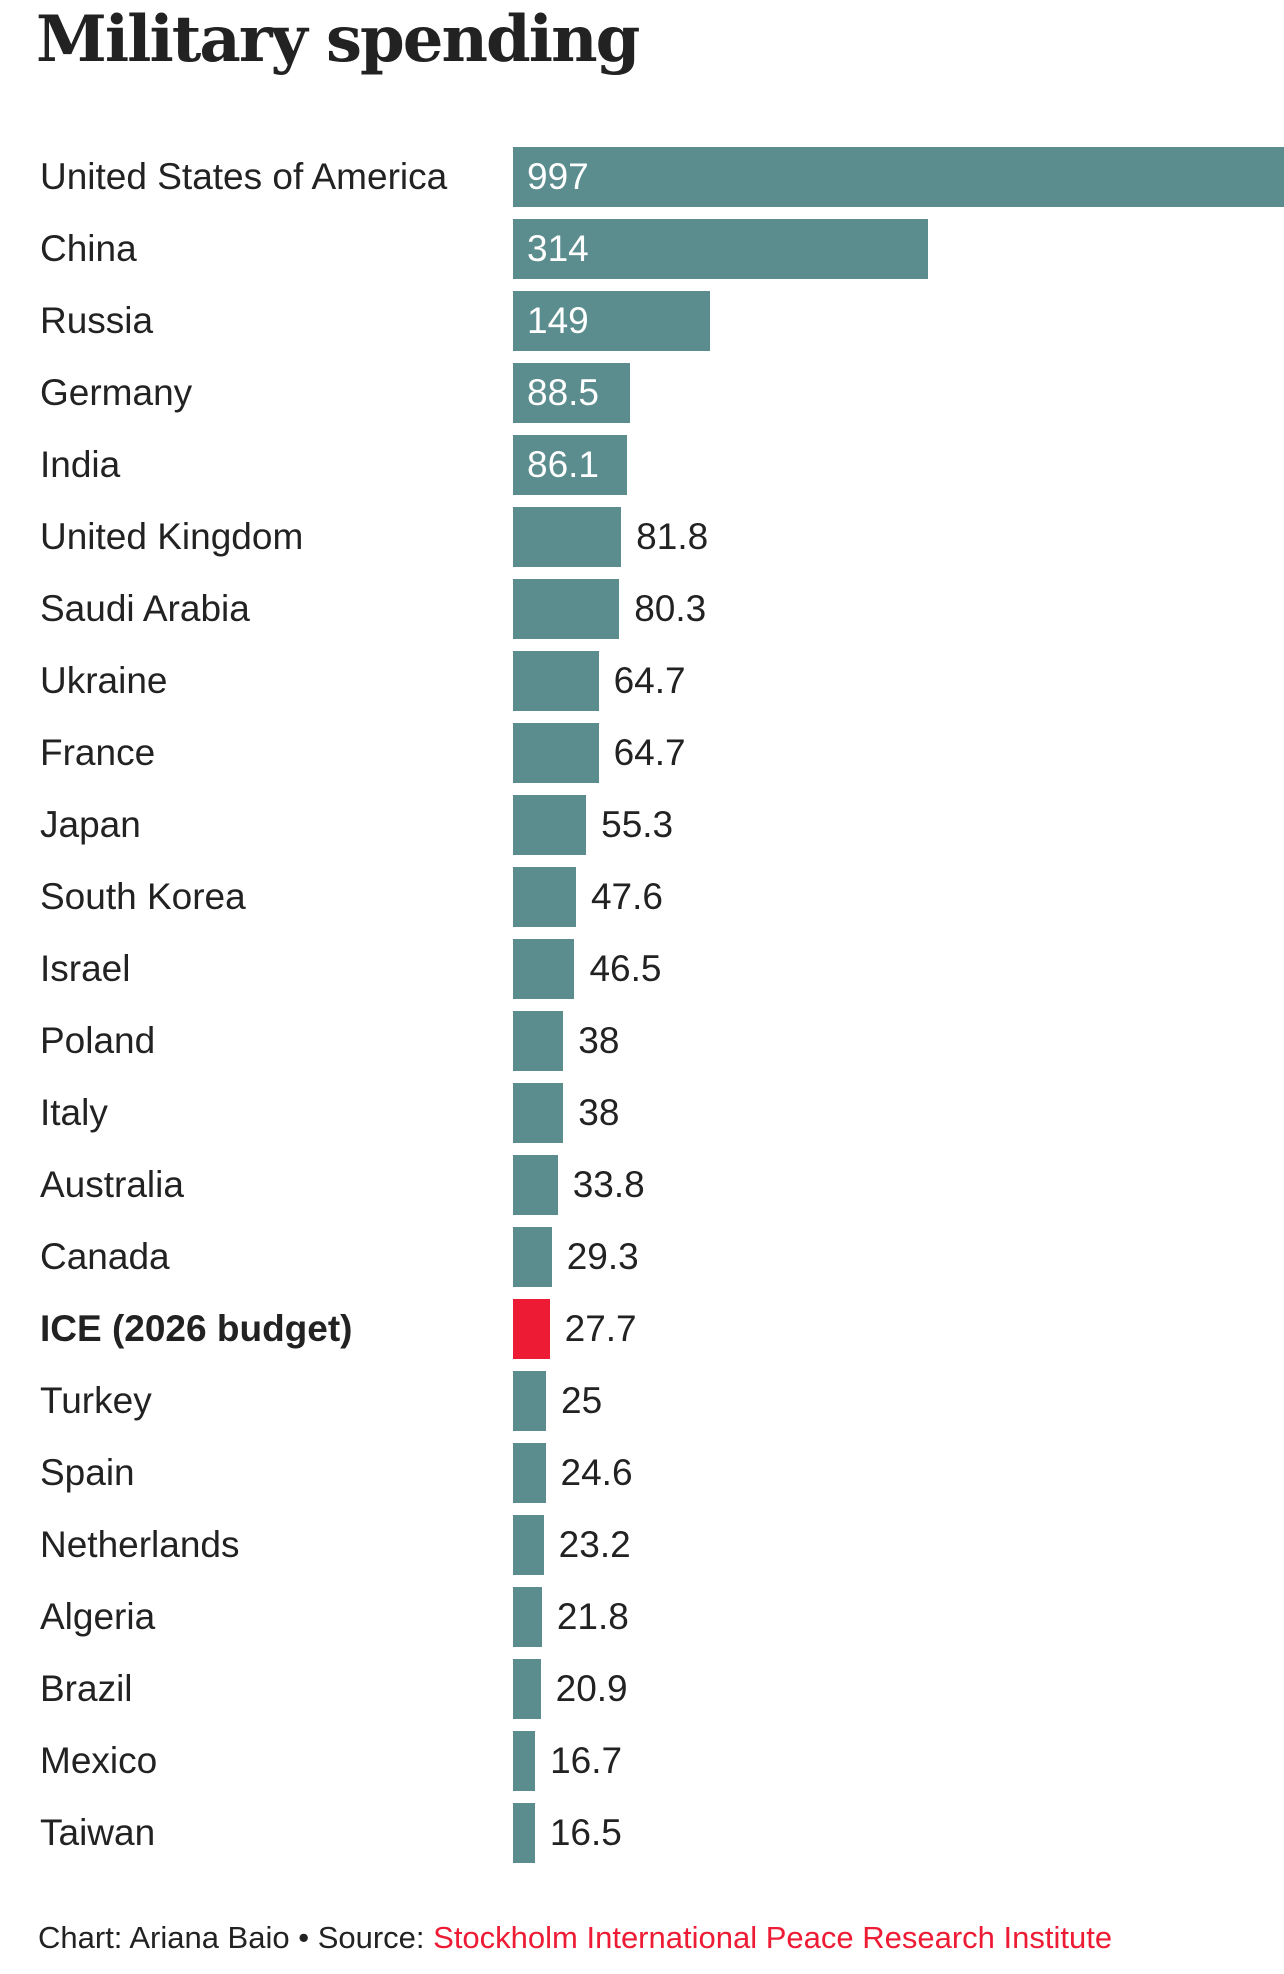  I want to click on category-label: Australia, so click(112, 1184).